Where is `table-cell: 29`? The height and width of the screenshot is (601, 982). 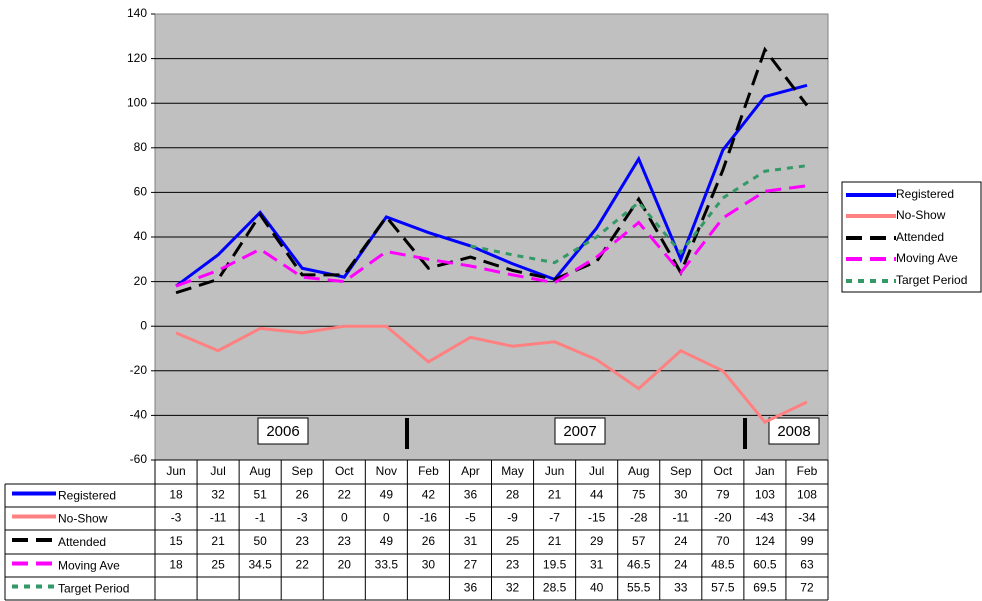
table-cell: 29 is located at coordinates (597, 541).